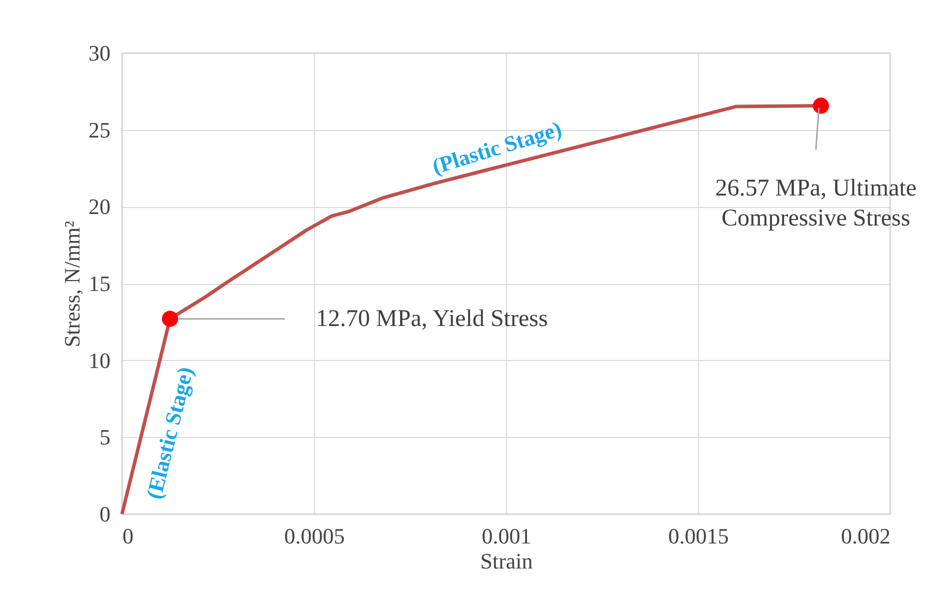  Describe the element at coordinates (99, 360) in the screenshot. I see `y-tick-label: 10` at that location.